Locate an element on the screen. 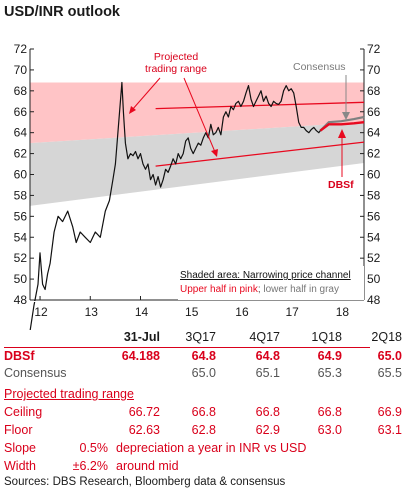 Image resolution: width=406 pixels, height=493 pixels. projected-label-line2: trading range is located at coordinates (176, 69).